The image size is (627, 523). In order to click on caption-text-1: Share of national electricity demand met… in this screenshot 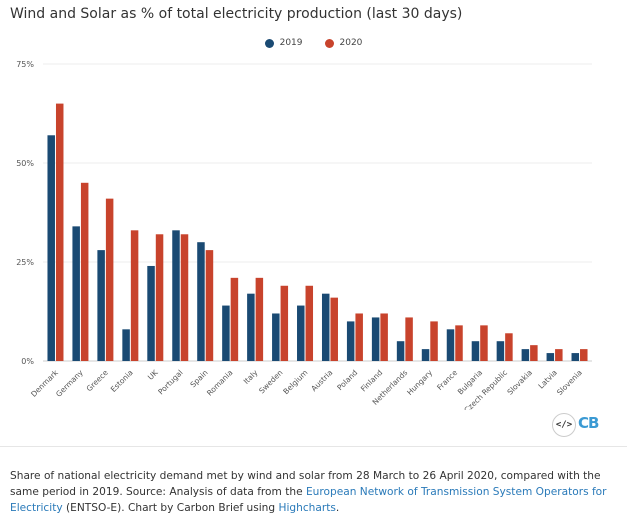, I will do `click(305, 484)`.